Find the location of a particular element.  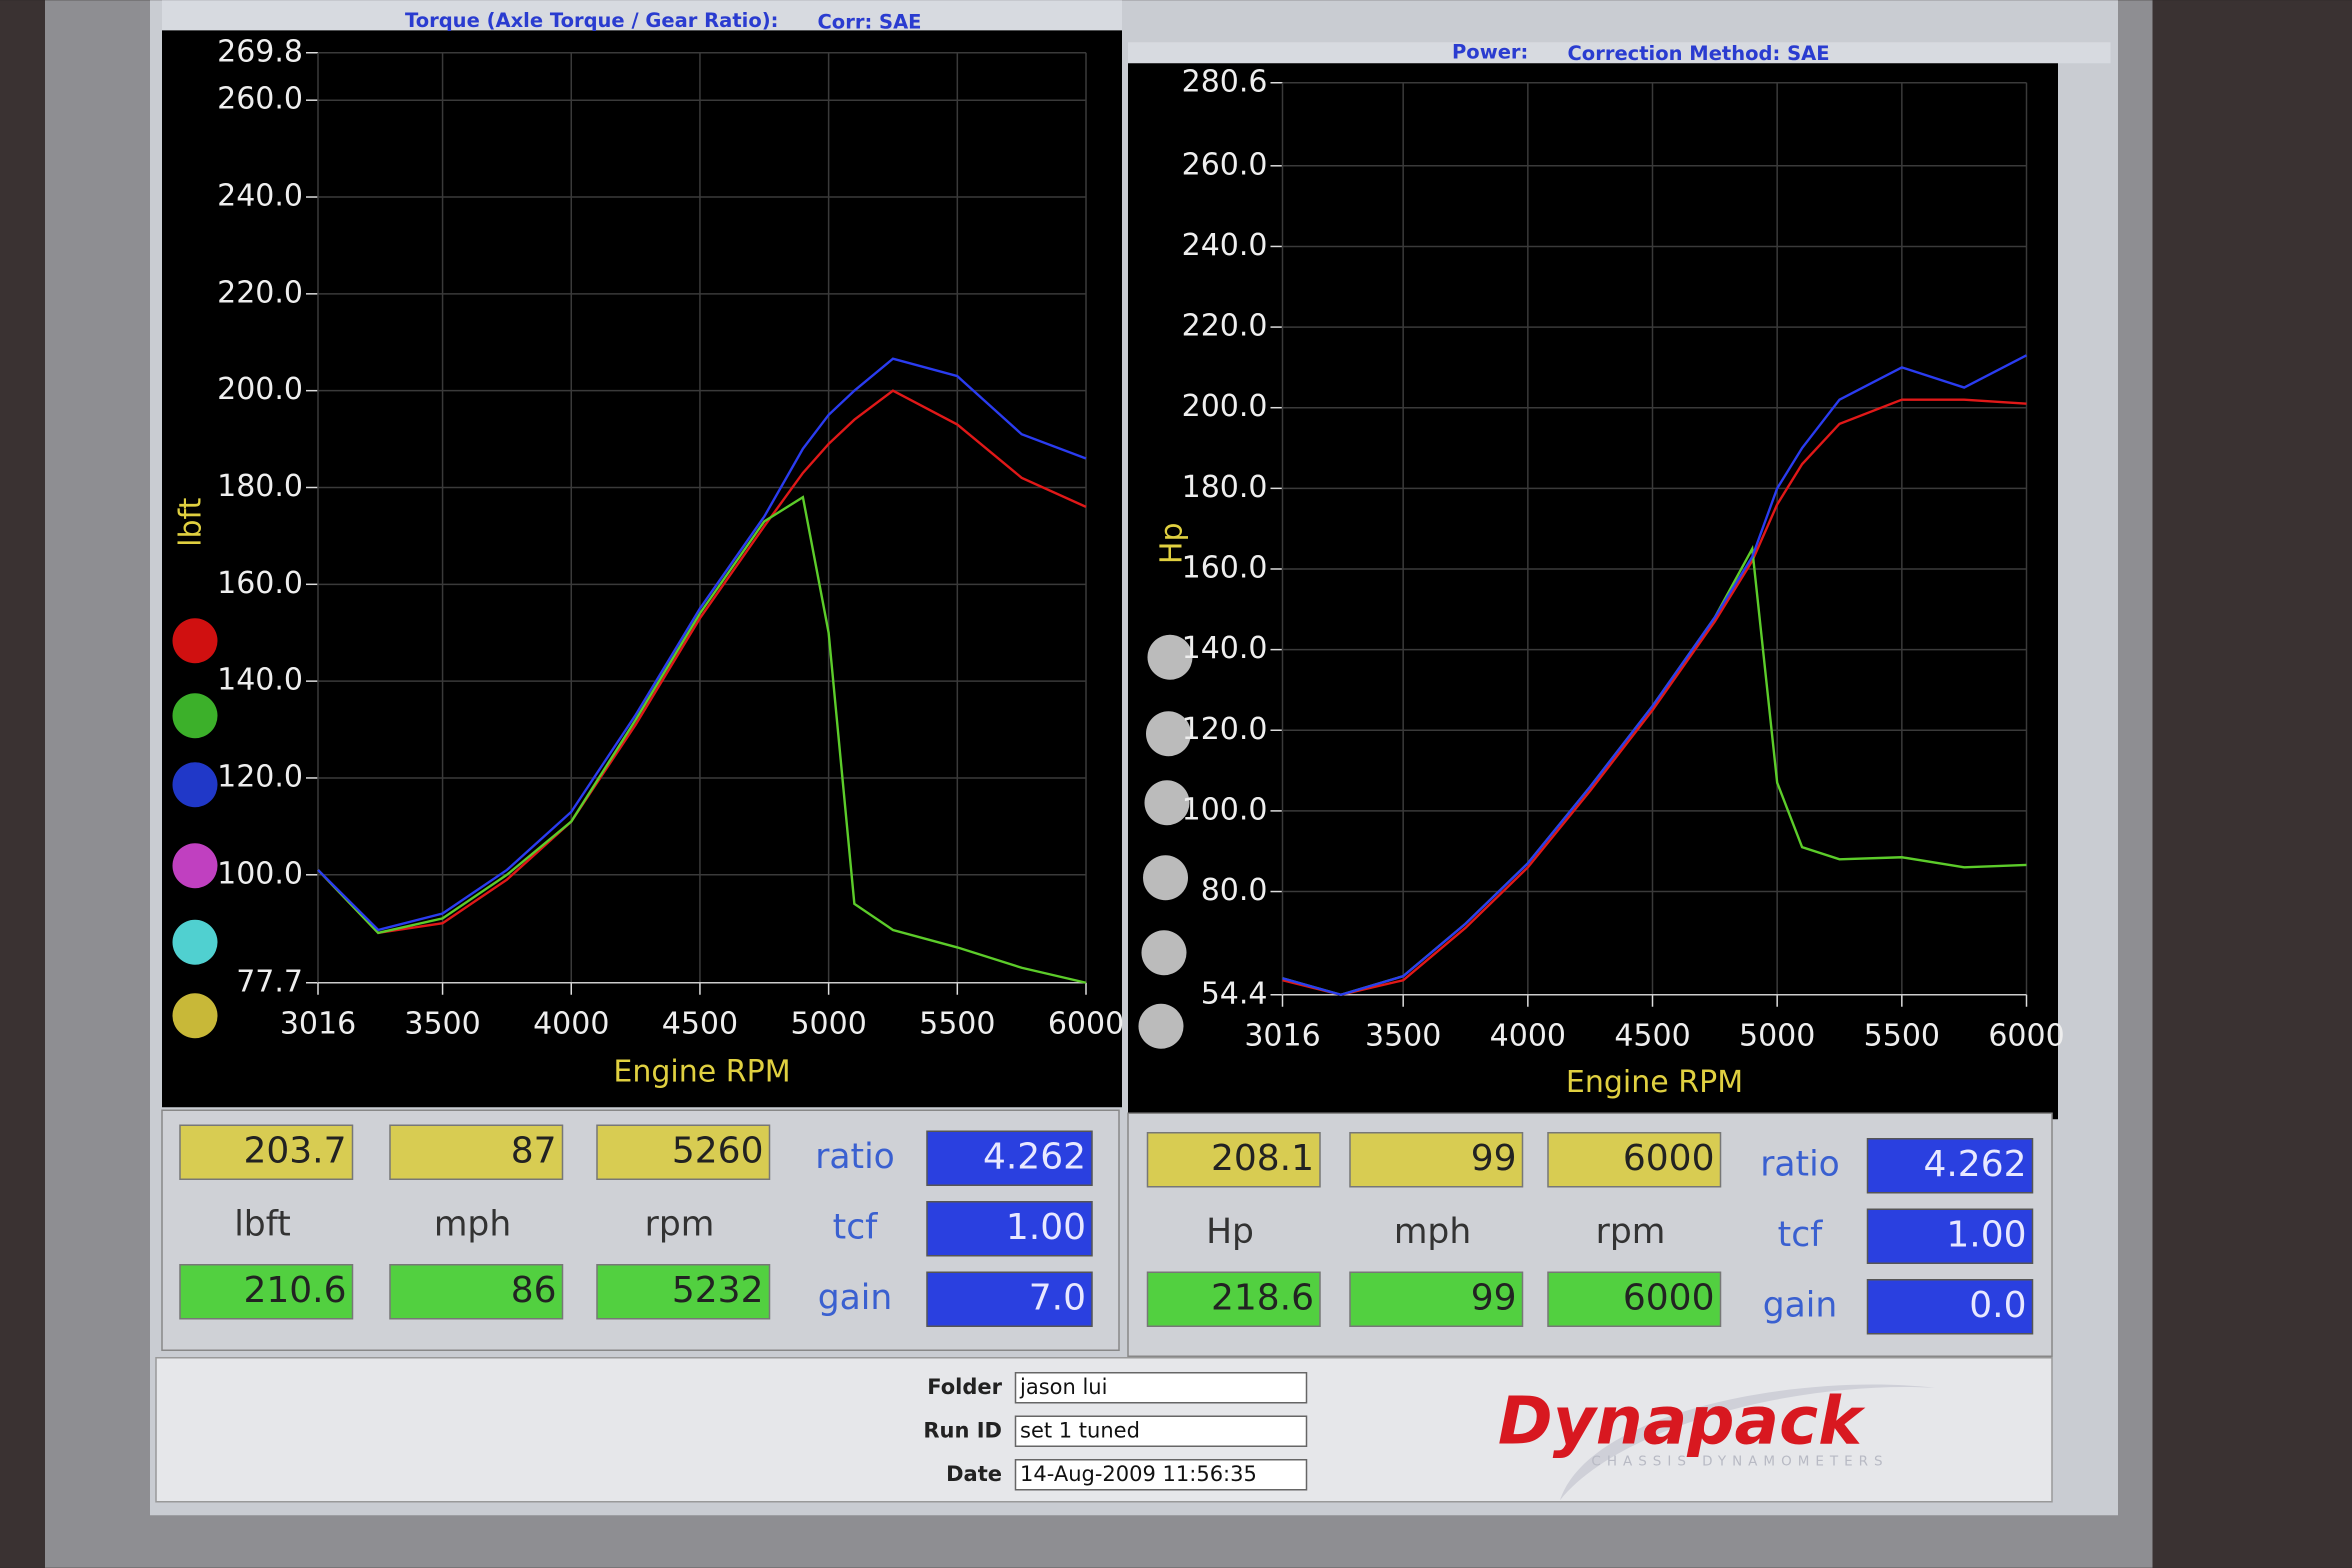

param-label: gain is located at coordinates (855, 1298).